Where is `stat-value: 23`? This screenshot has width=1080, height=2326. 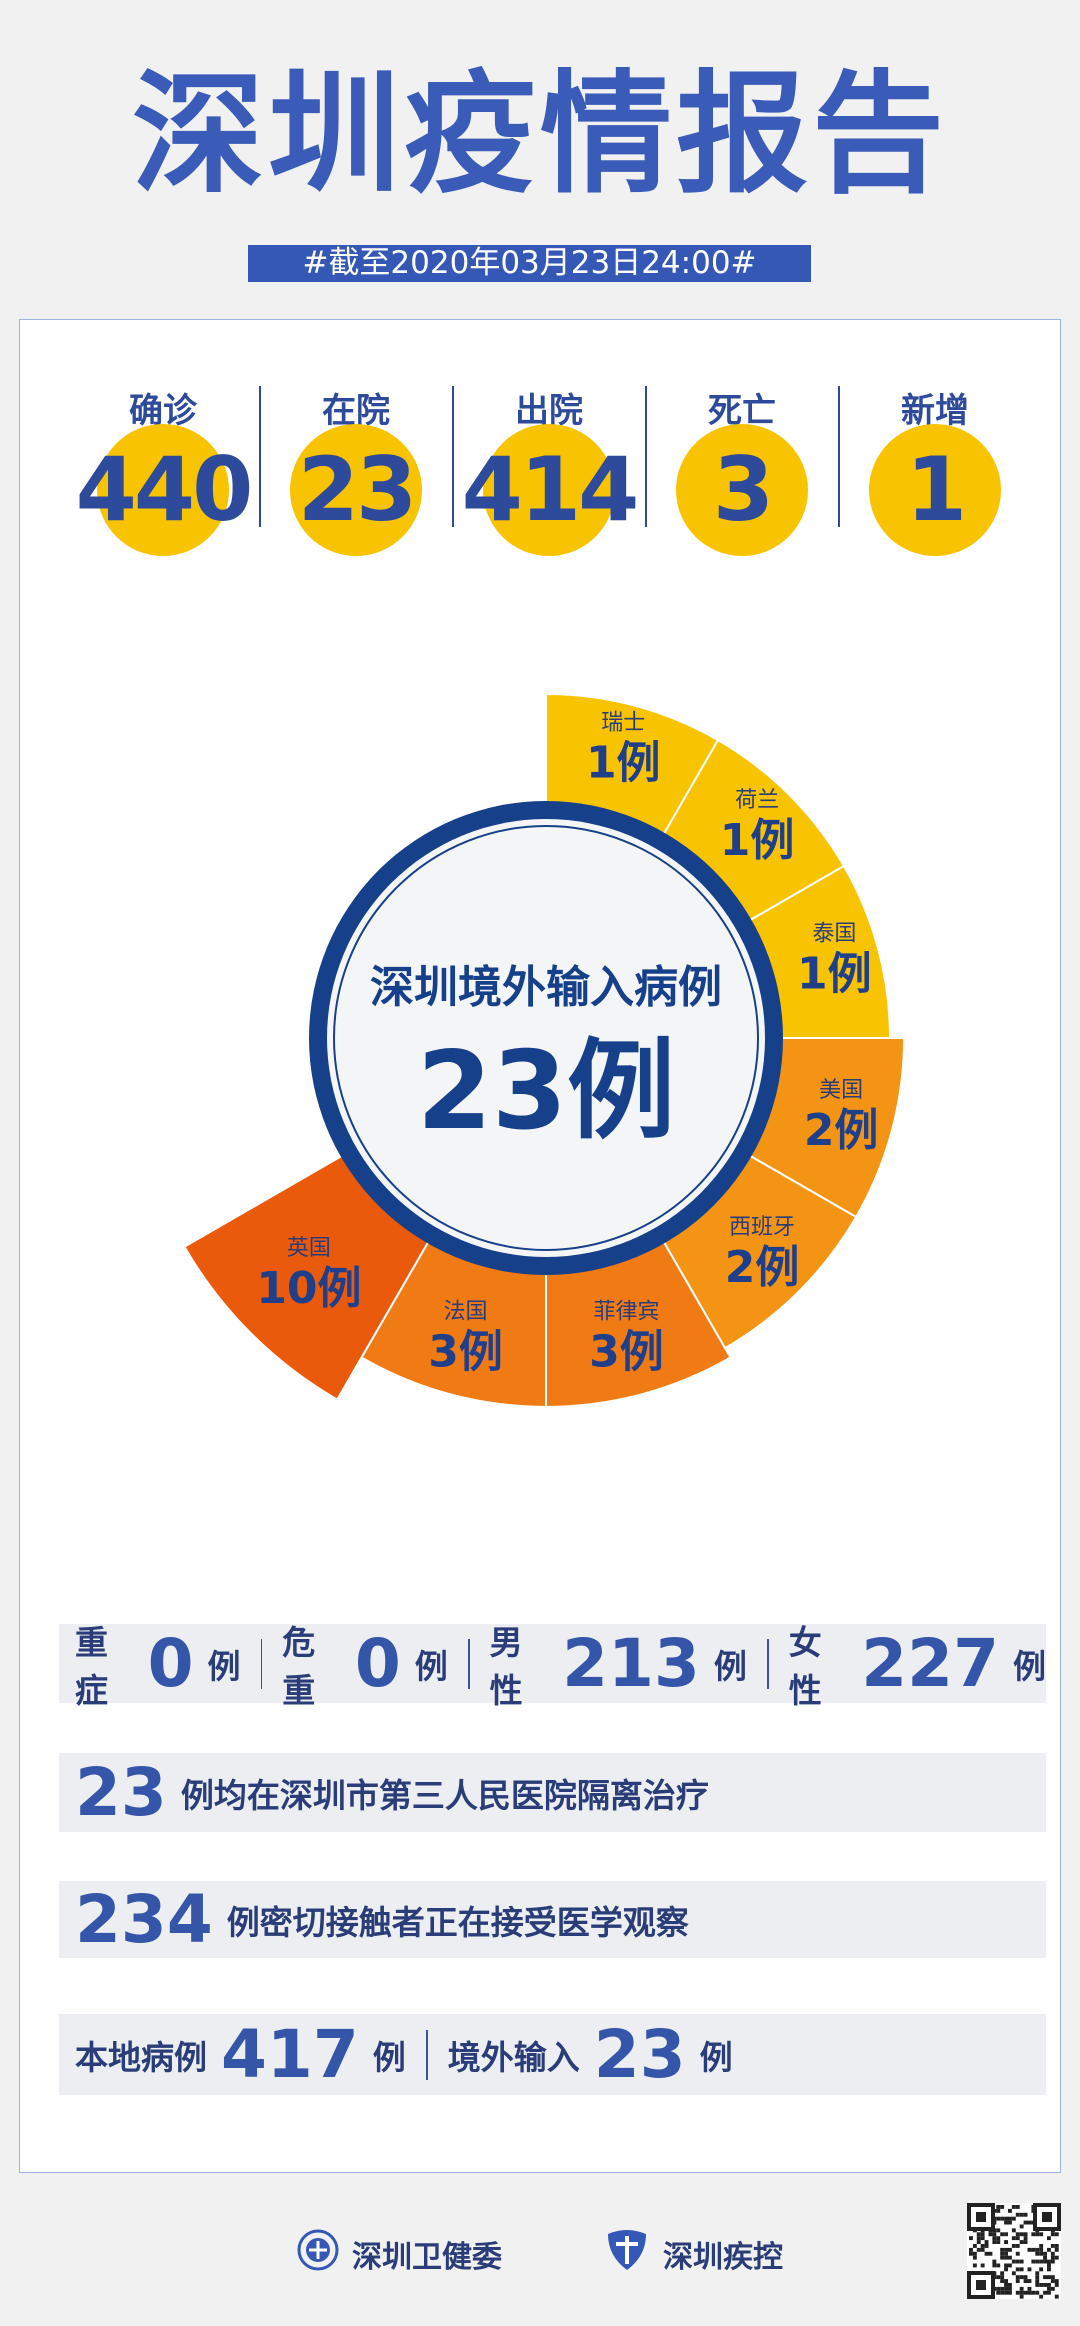 stat-value: 23 is located at coordinates (357, 489).